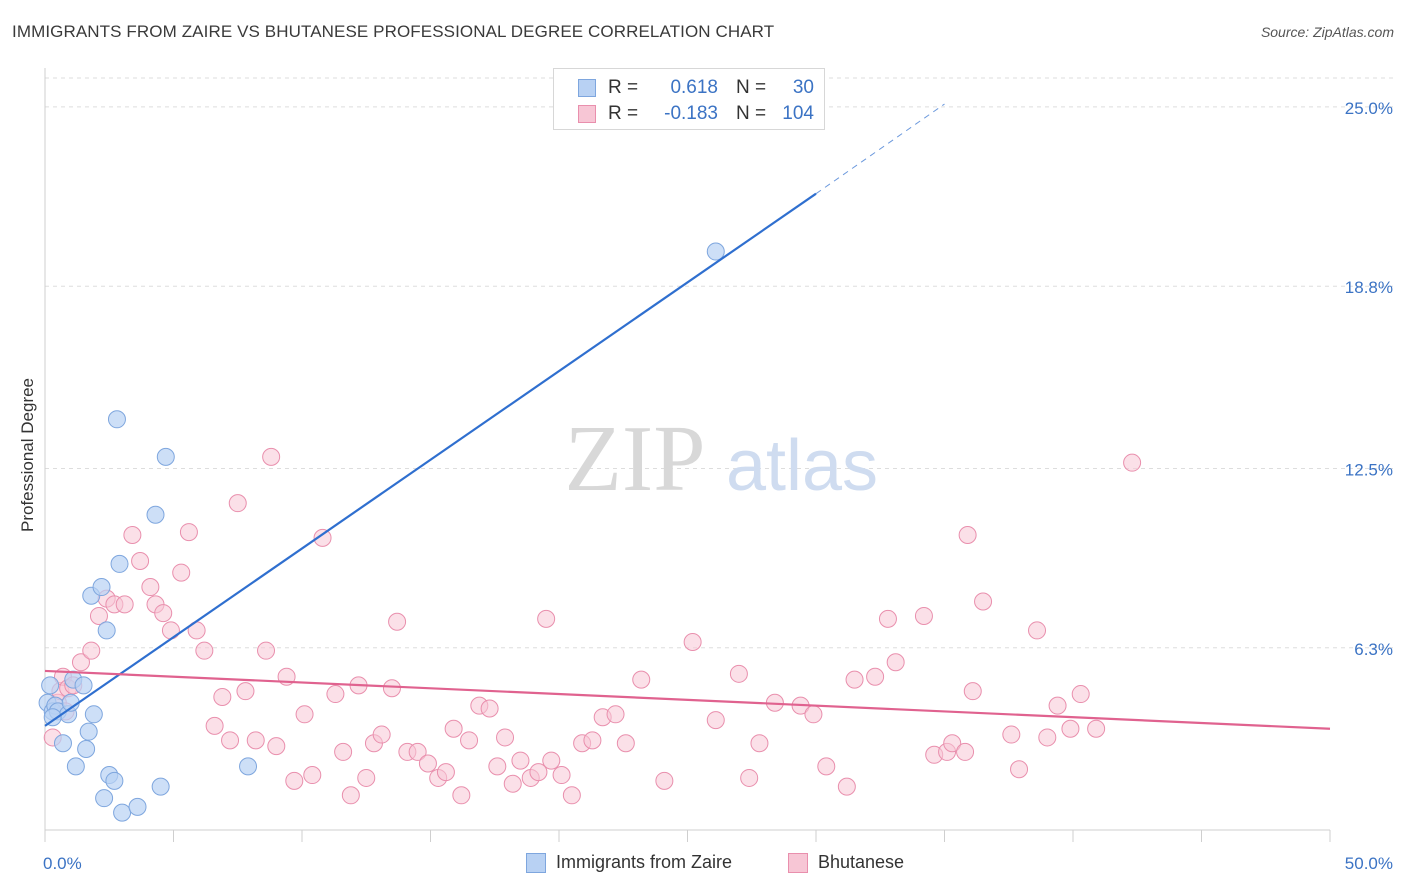 This screenshot has width=1406, height=892. What do you see at coordinates (644, 862) in the screenshot?
I see `bottom-legend-label: Immigrants from Zaire` at bounding box center [644, 862].